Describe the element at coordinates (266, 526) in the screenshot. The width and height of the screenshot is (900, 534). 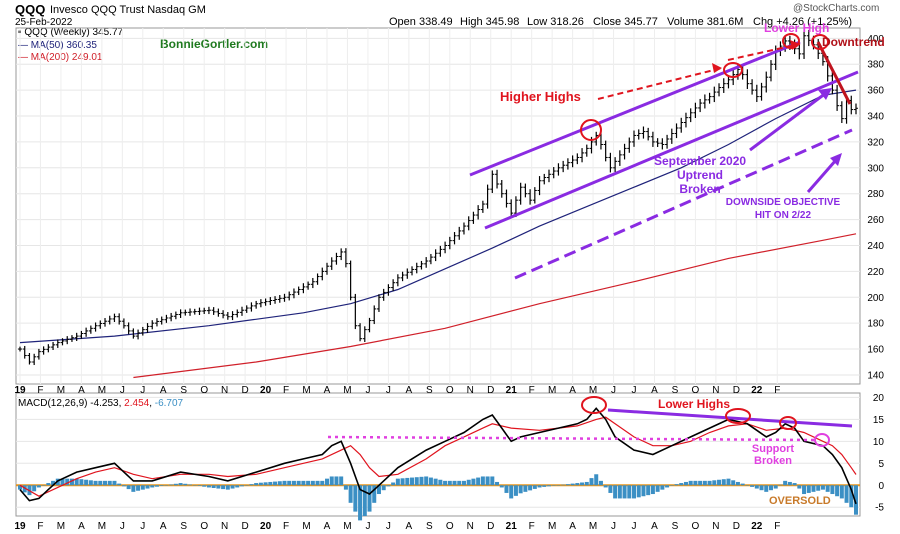
I see `macd-x-tick-label: 20` at that location.